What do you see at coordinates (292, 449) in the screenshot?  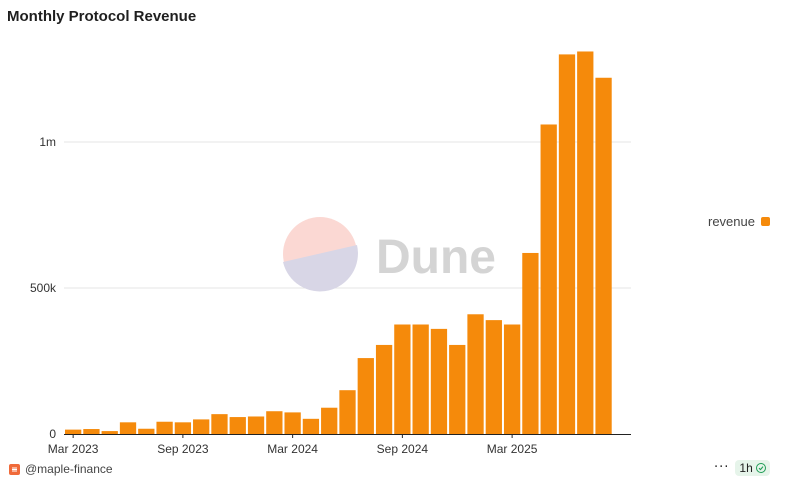 I see `x-tick-label: Mar 2024` at bounding box center [292, 449].